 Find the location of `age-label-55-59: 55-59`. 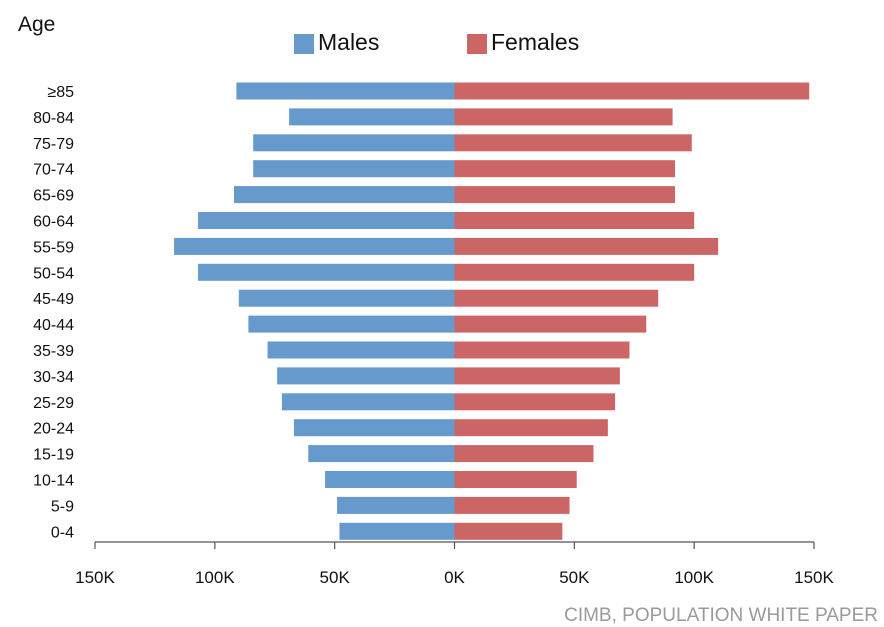

age-label-55-59: 55-59 is located at coordinates (53, 247).